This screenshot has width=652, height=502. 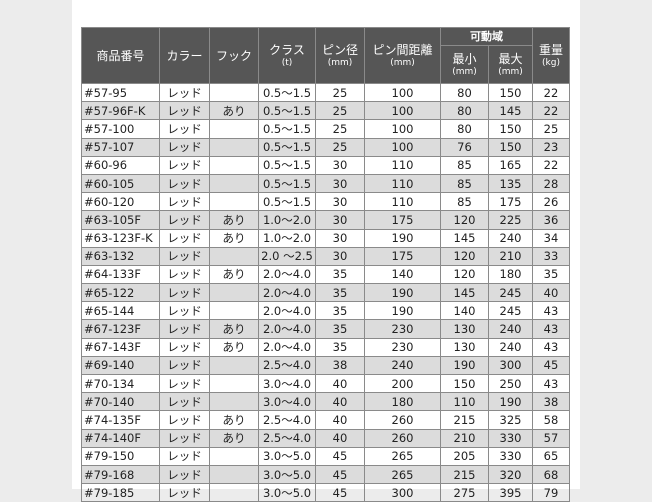 What do you see at coordinates (464, 329) in the screenshot?
I see `cell-range-min: 130` at bounding box center [464, 329].